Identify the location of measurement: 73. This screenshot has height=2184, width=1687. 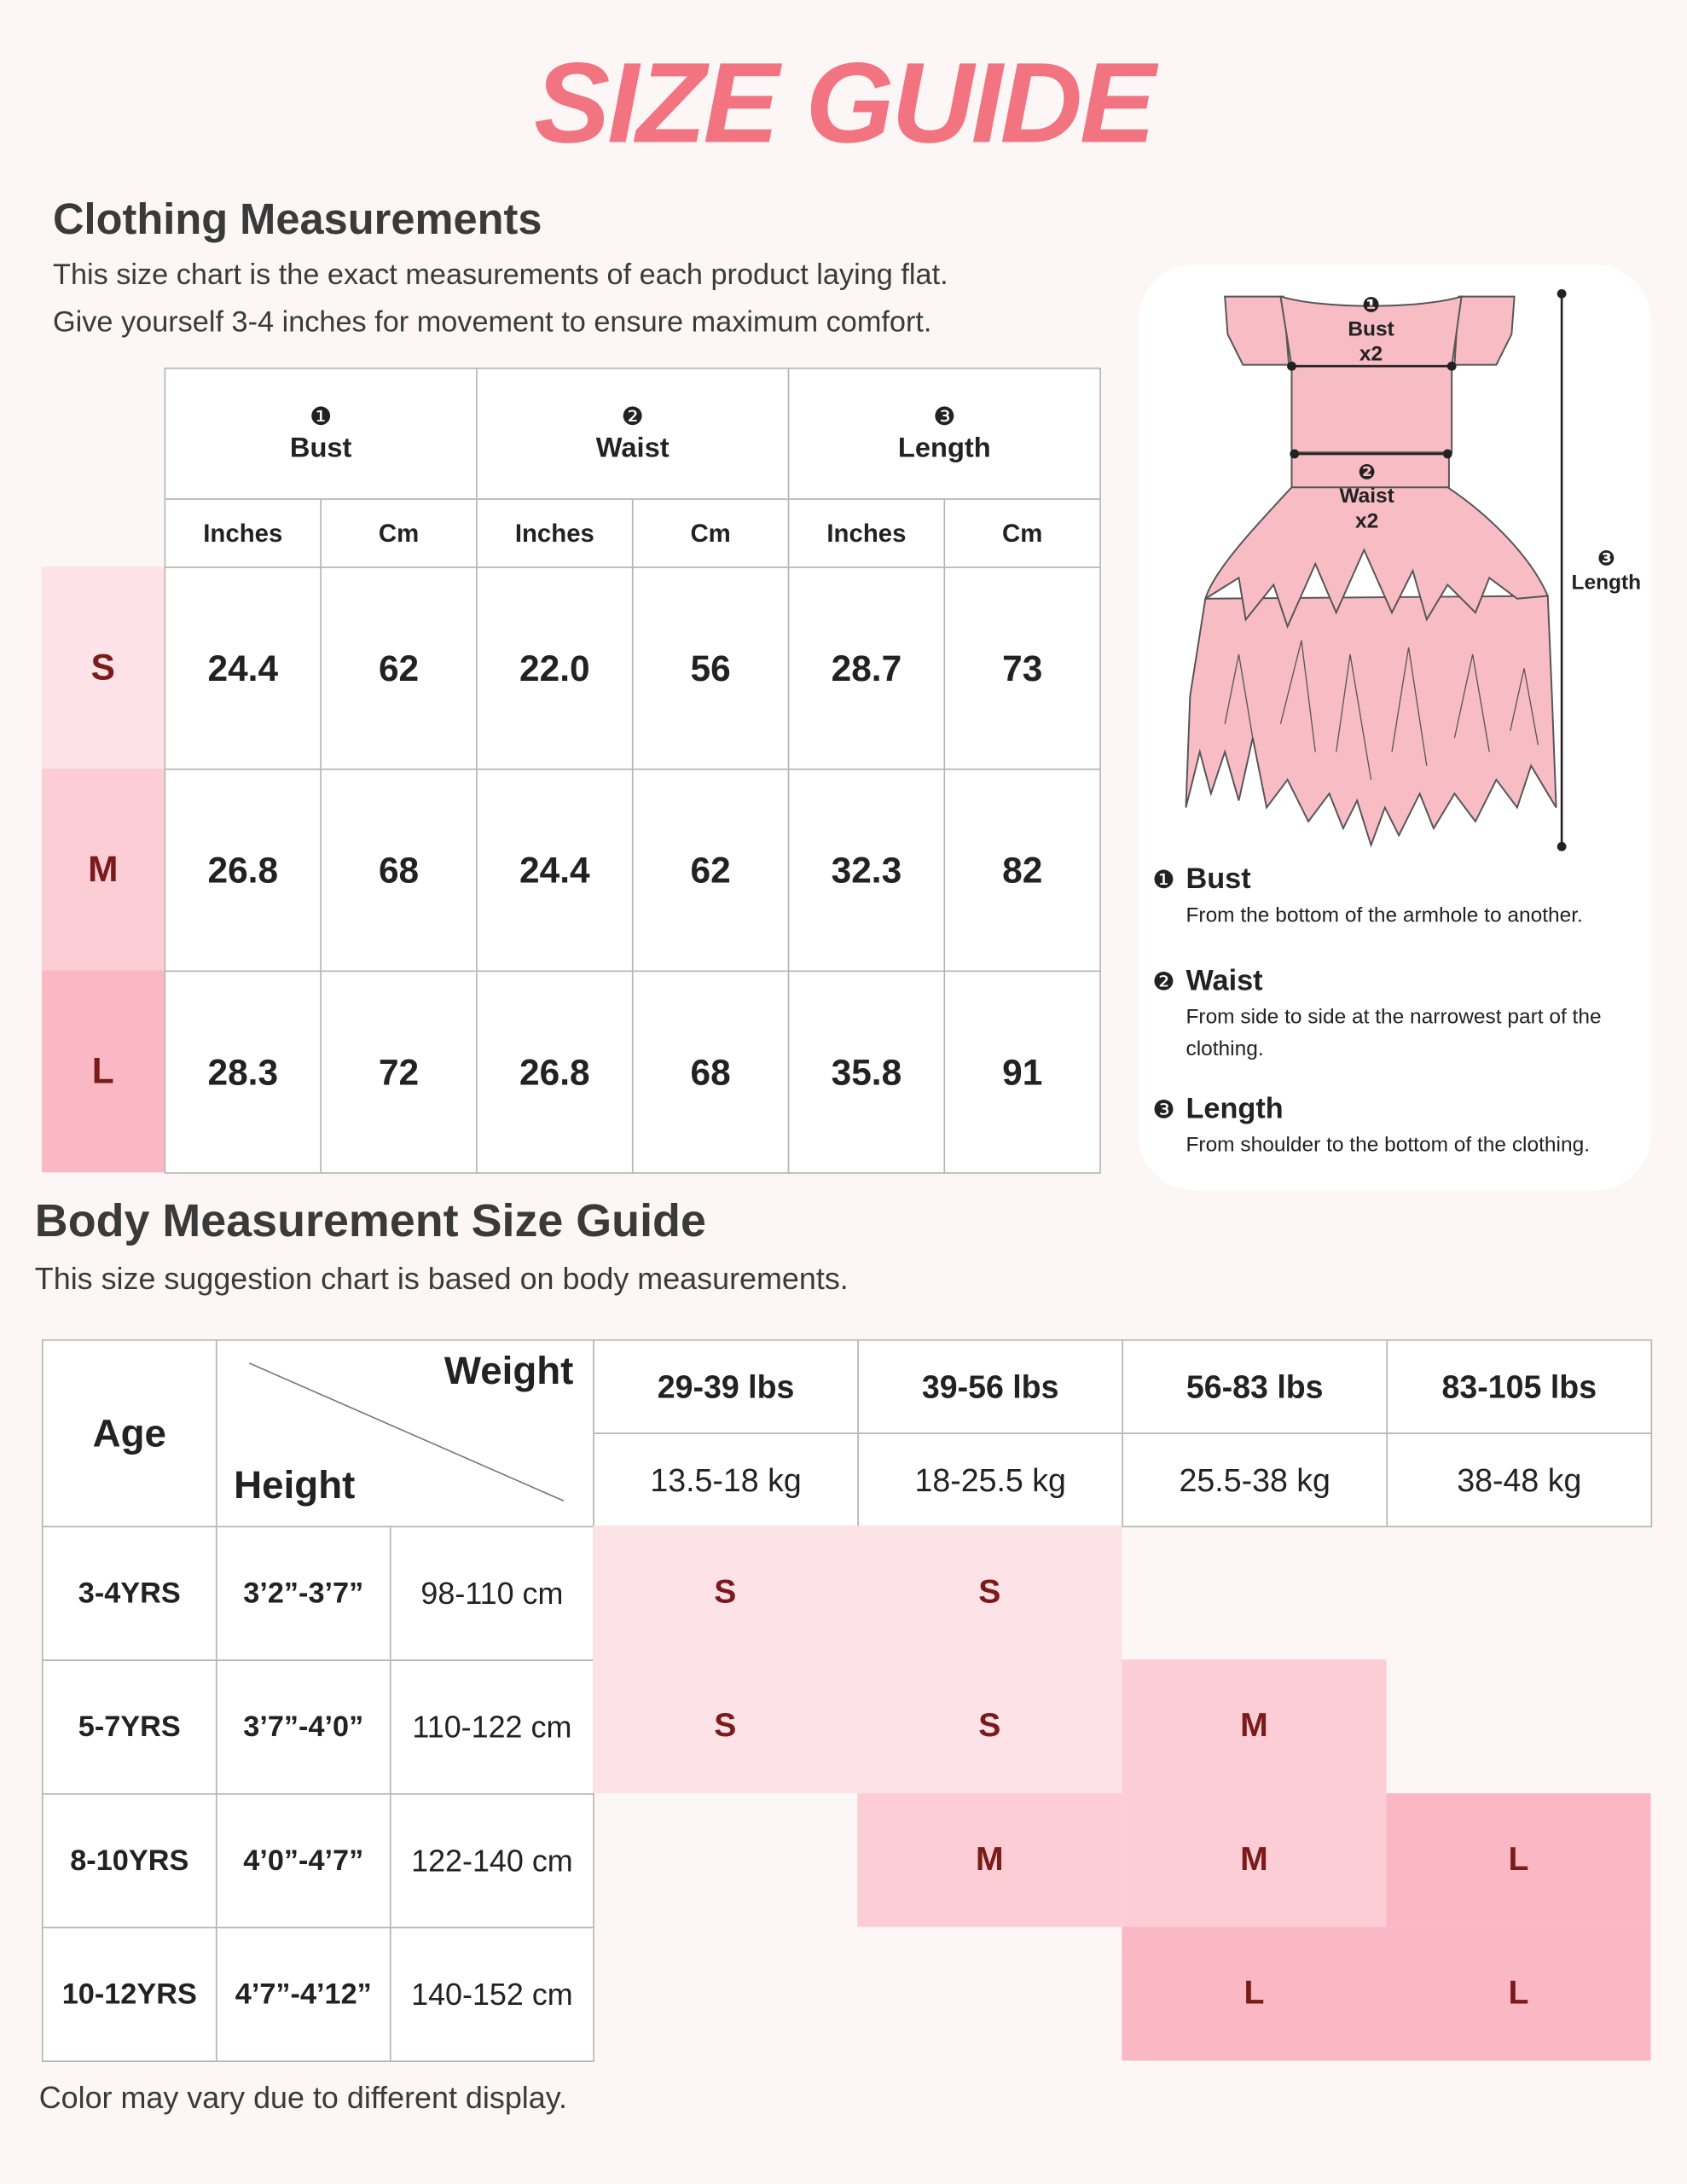
(1022, 668).